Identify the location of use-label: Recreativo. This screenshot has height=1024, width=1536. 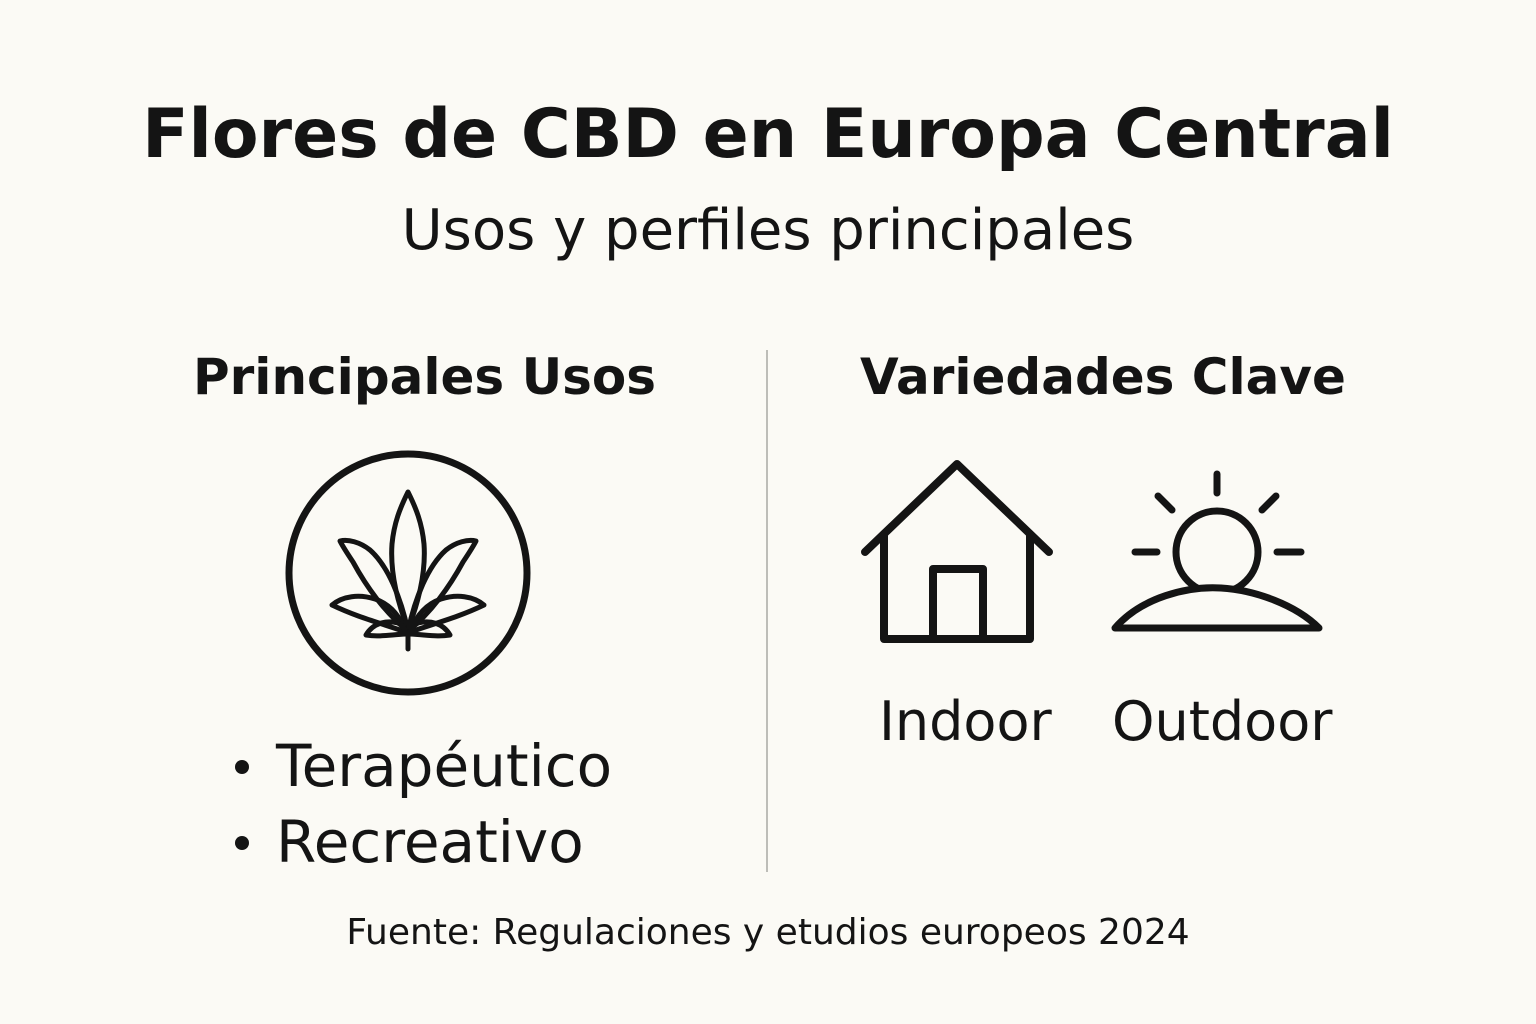
(430, 842).